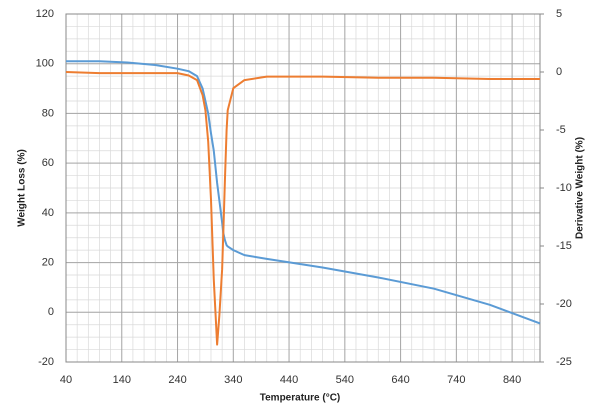 The width and height of the screenshot is (591, 408). I want to click on y-tick-label: 100, so click(45, 64).